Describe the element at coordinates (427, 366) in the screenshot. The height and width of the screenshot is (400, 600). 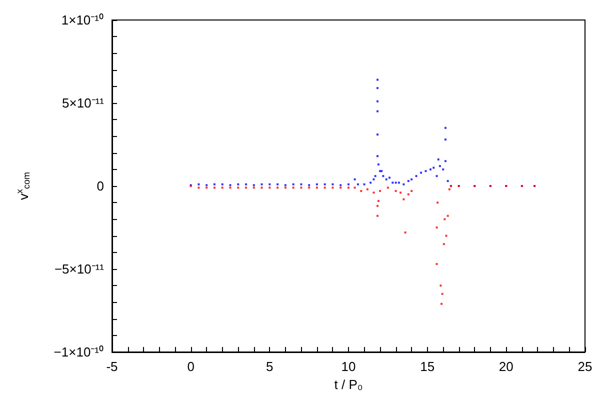
I see `x-tick-label: 15` at that location.